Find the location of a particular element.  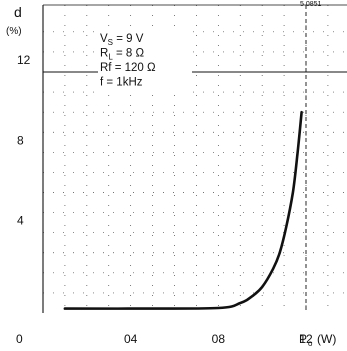

x-axis-label: P o (W) is located at coordinates (317, 340).